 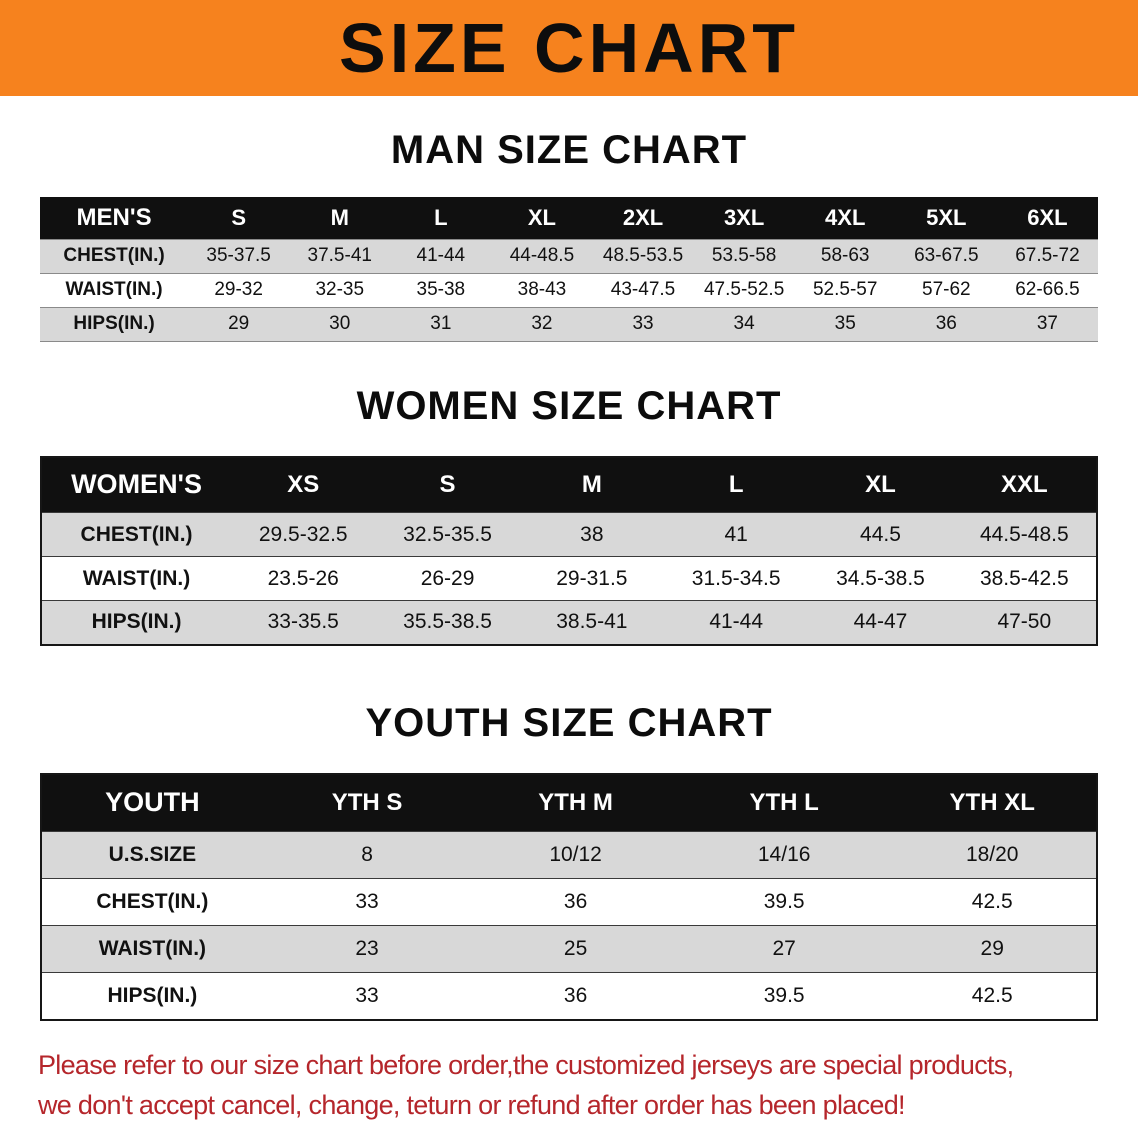 What do you see at coordinates (542, 323) in the screenshot?
I see `size-cell: 32` at bounding box center [542, 323].